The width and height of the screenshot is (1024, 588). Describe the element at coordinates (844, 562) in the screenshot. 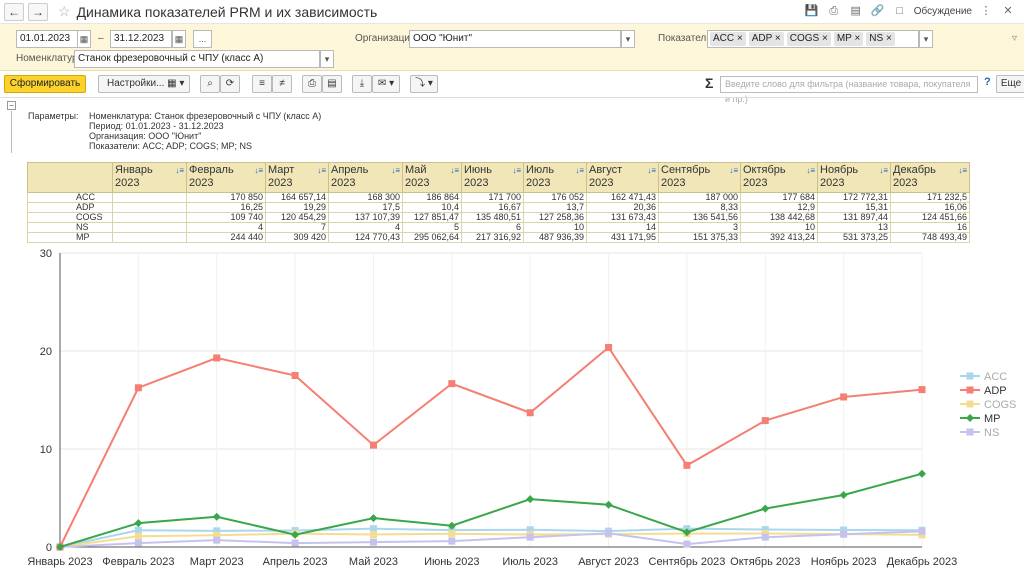

I see `x-tick-label: Ноябрь 2023` at that location.